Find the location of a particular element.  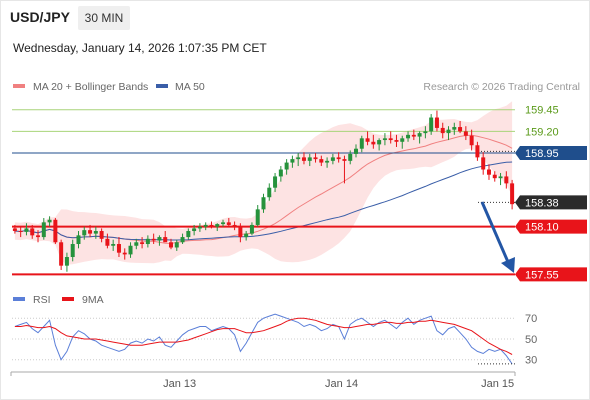

level-tag-pivot: 158.95 is located at coordinates (551, 153).